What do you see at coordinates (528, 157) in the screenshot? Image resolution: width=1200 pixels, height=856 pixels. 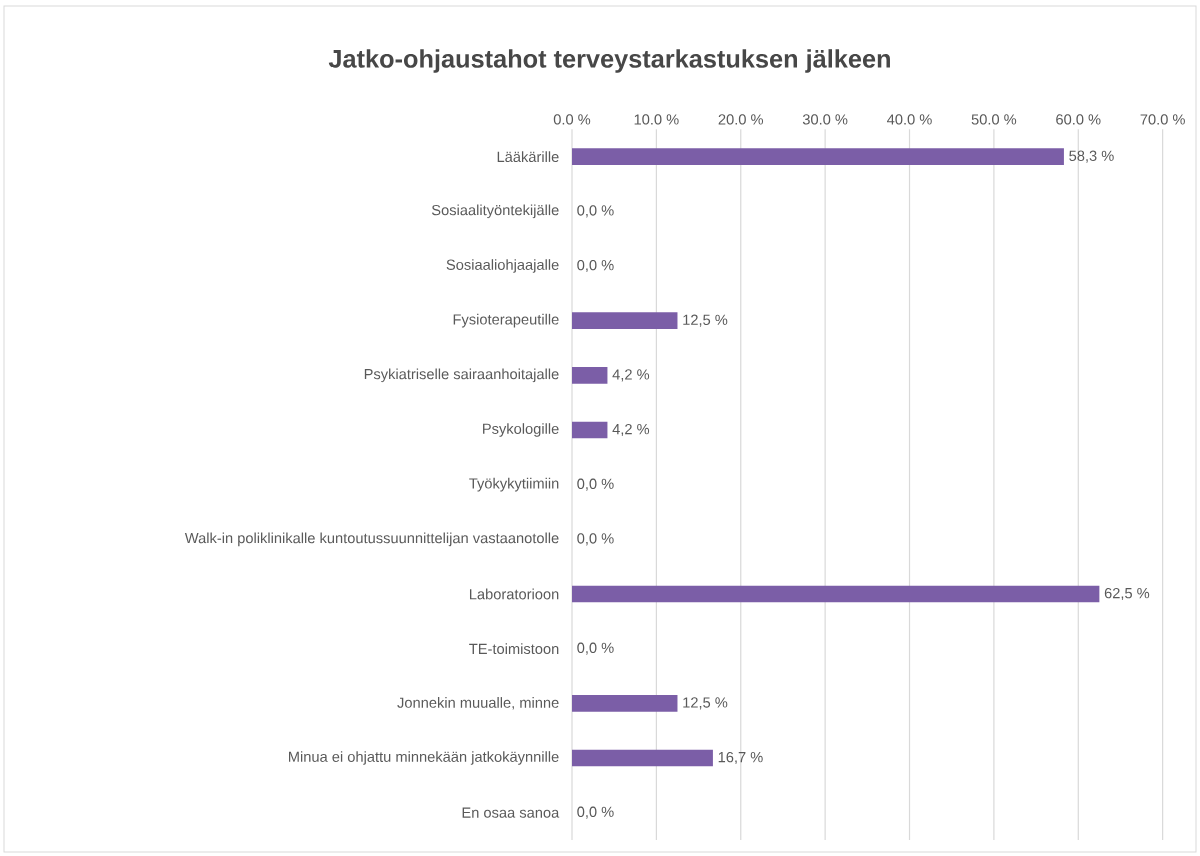 I see `y-tick-label: Lääkärille` at bounding box center [528, 157].